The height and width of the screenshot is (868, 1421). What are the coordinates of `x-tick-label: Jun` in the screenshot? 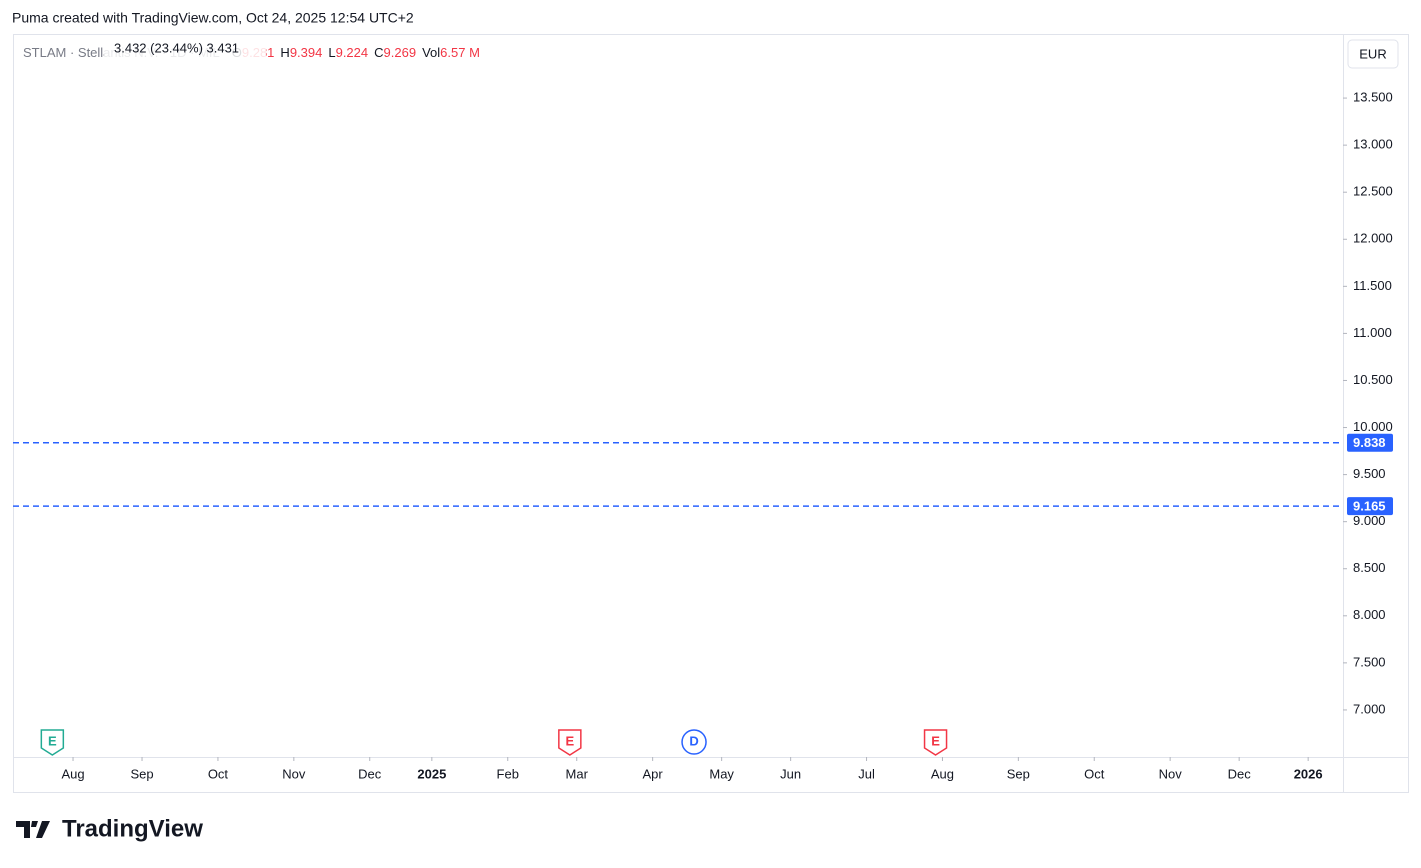 It's located at (790, 773).